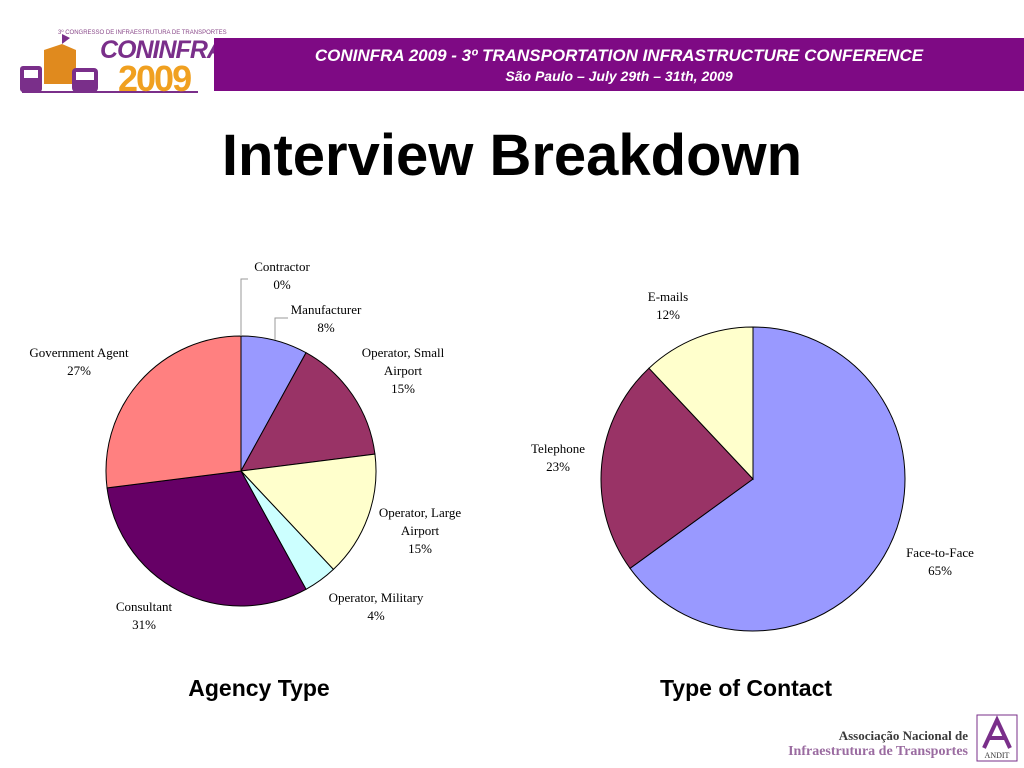 This screenshot has width=1024, height=768. I want to click on contact-slice-e-mails, so click(701, 403).